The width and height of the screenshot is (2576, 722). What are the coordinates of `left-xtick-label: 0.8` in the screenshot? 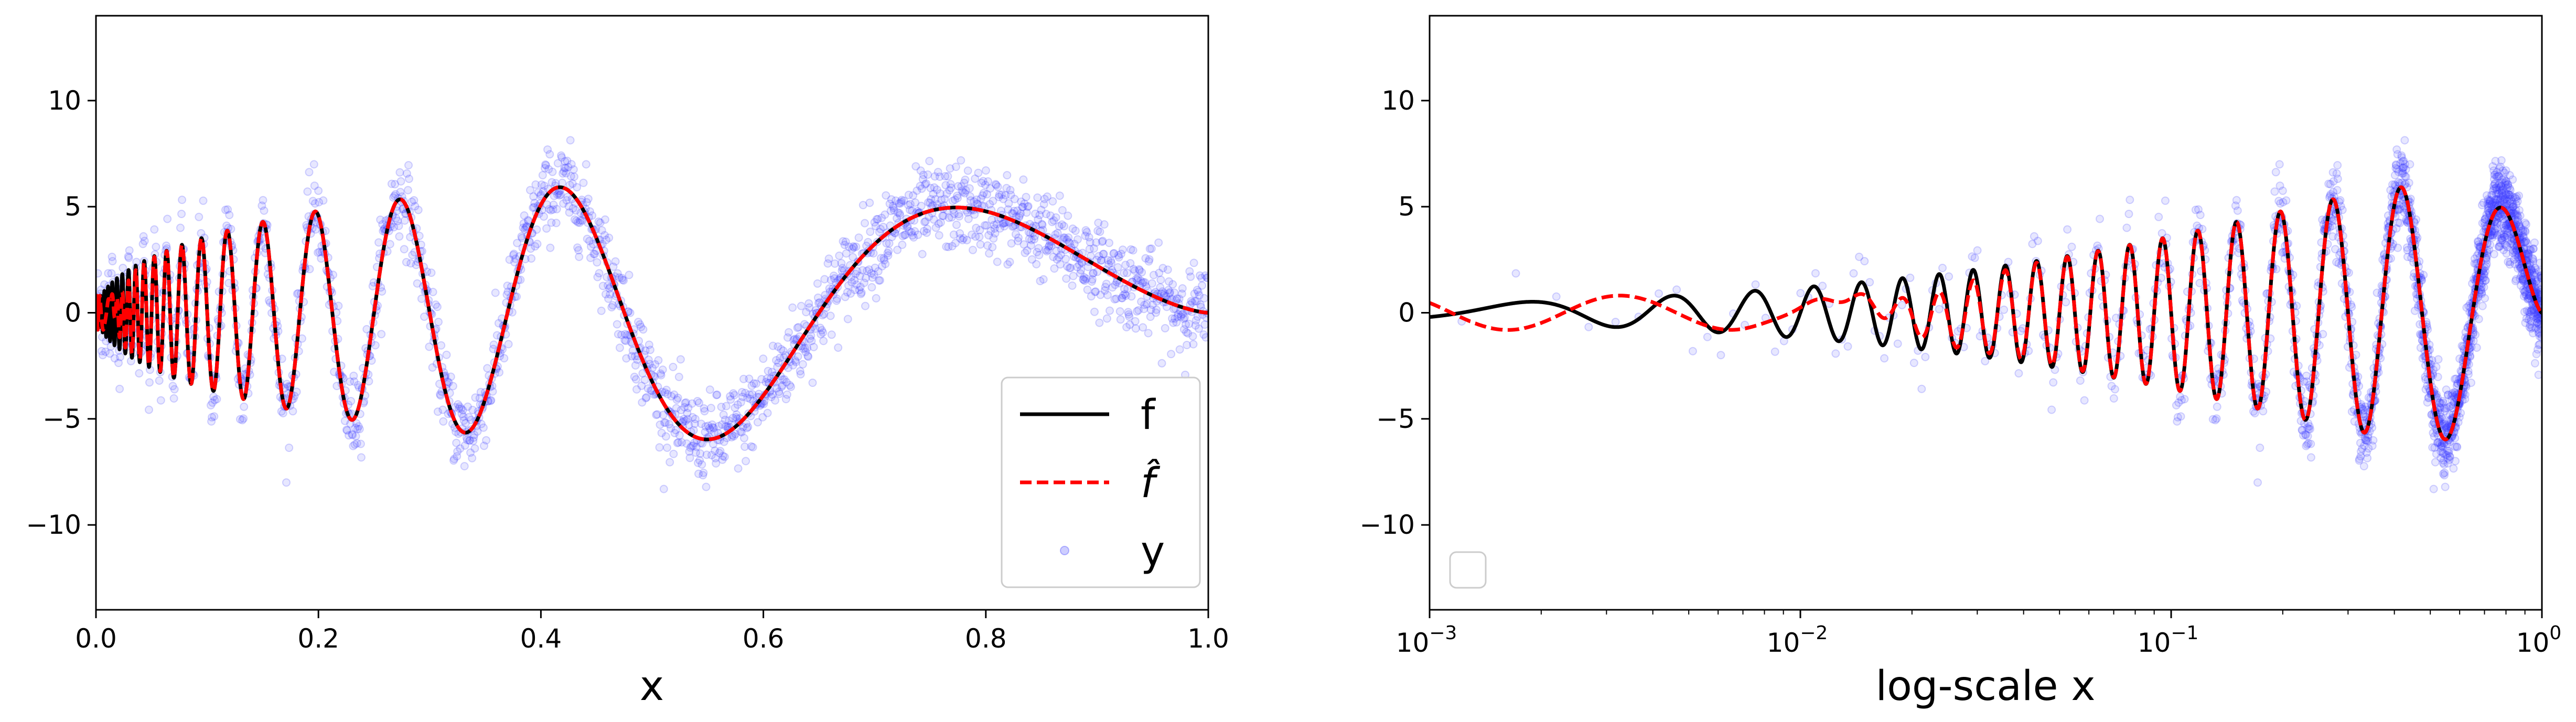 It's located at (986, 639).